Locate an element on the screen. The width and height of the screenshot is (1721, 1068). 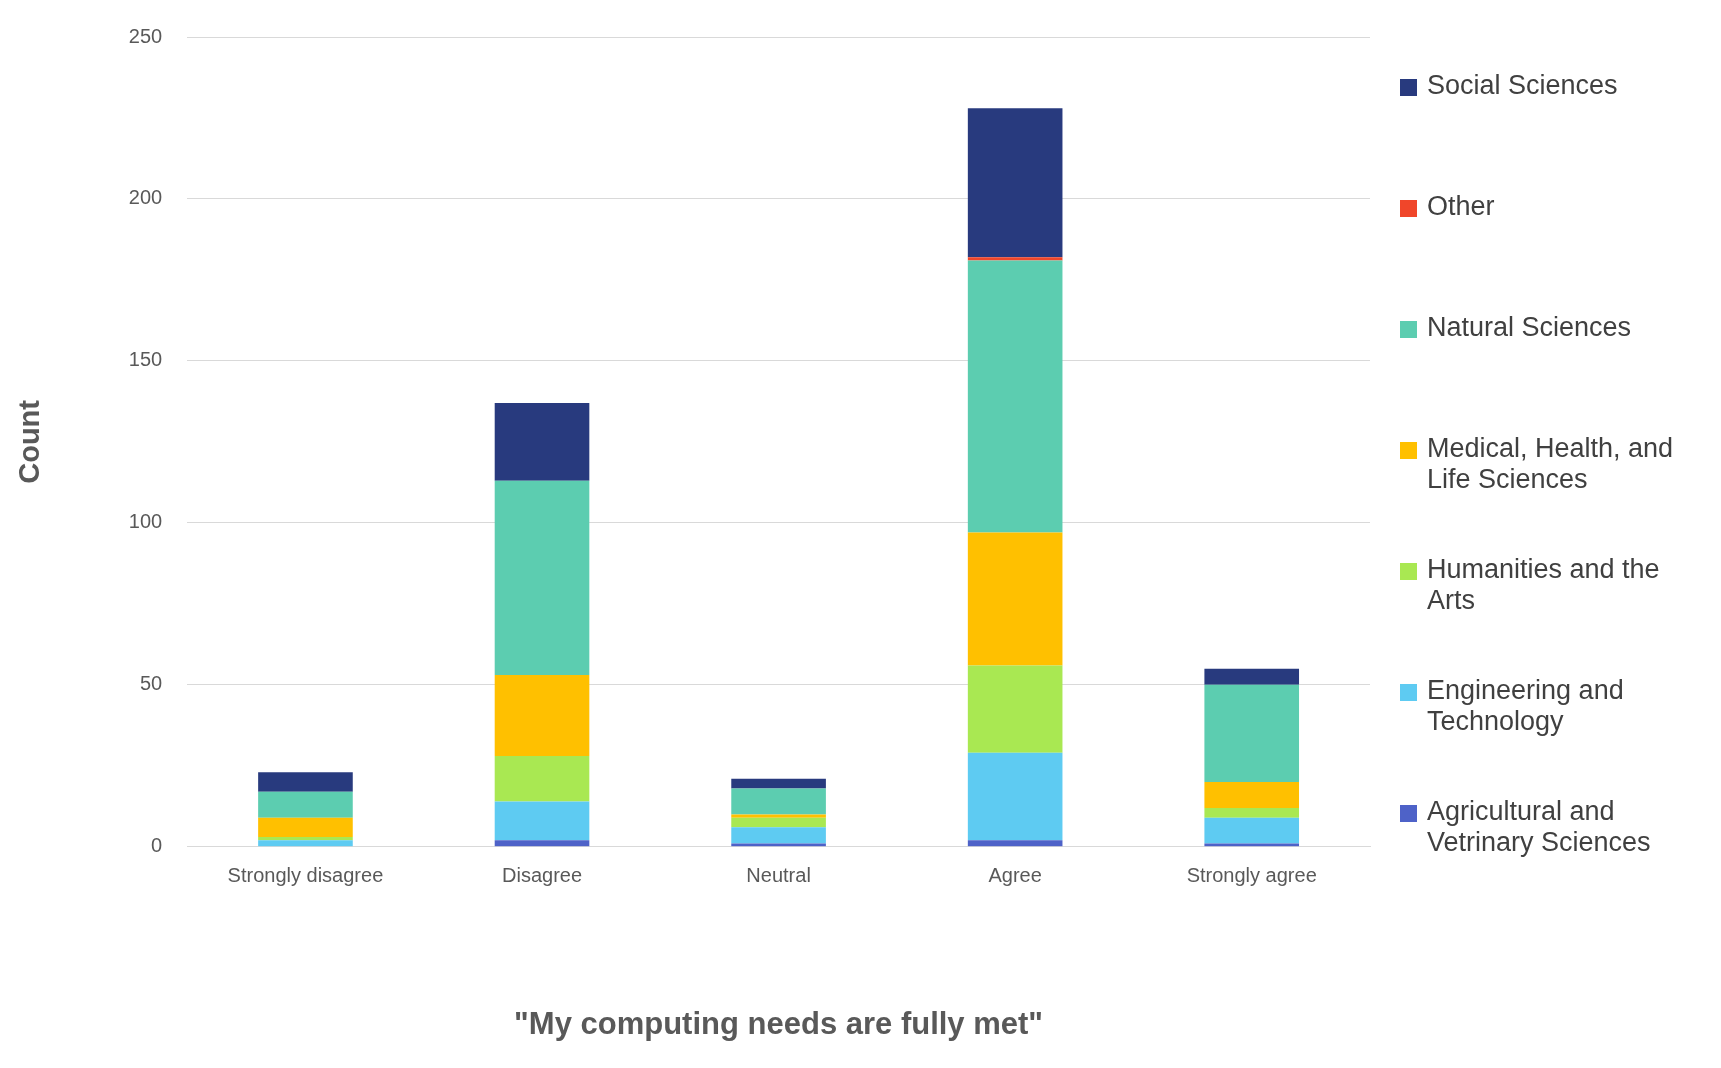
legend-label: Medical, Health, and Life Sciences is located at coordinates (1551, 464).